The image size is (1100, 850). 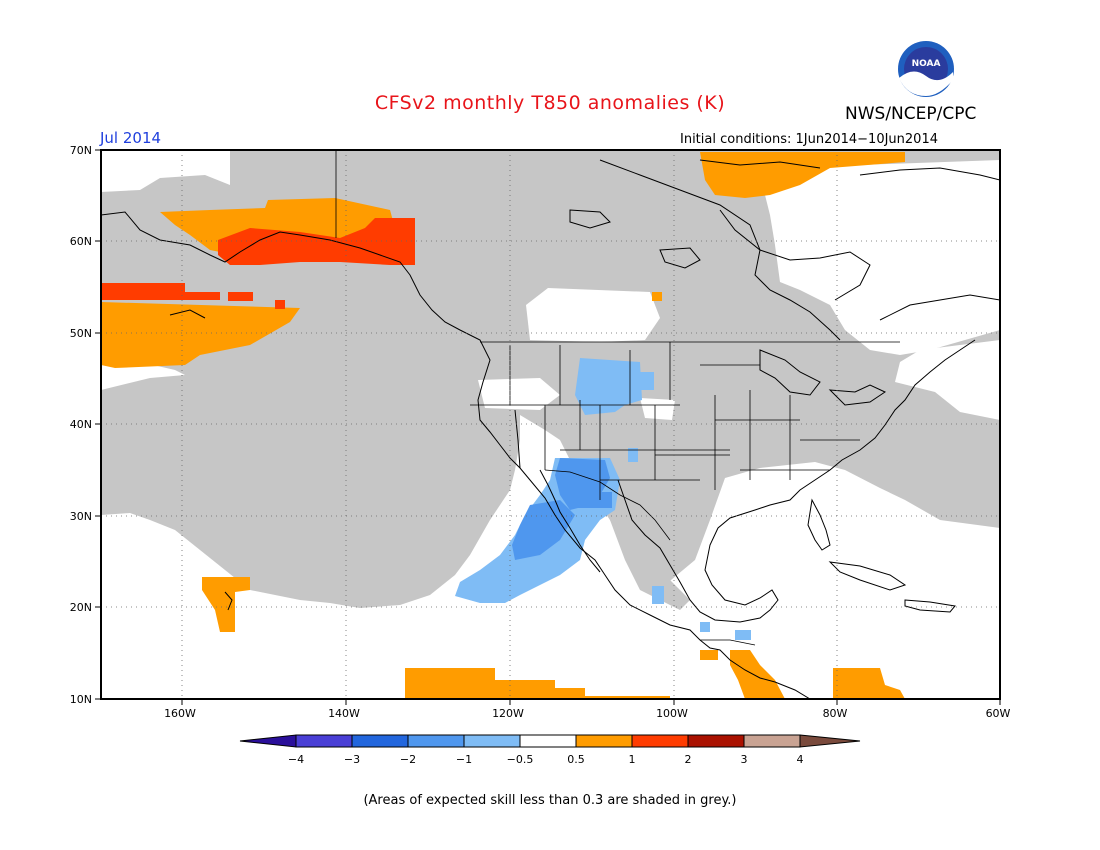 What do you see at coordinates (180, 713) in the screenshot?
I see `lon-label: 160W` at bounding box center [180, 713].